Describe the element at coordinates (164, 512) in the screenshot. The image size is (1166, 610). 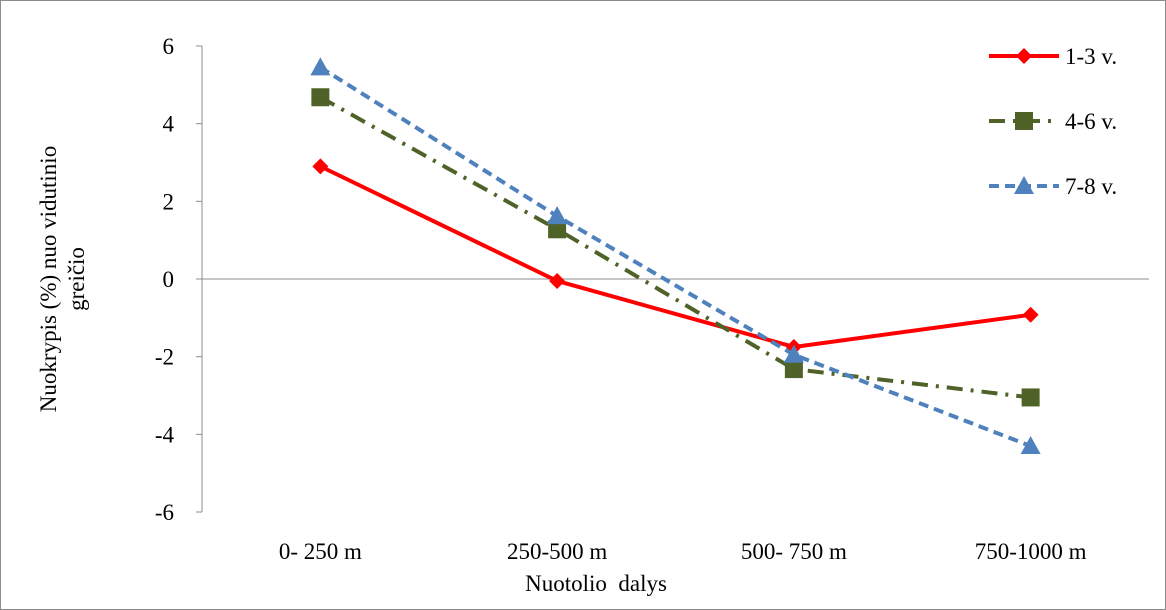
I see `y-tick-label: -6` at that location.